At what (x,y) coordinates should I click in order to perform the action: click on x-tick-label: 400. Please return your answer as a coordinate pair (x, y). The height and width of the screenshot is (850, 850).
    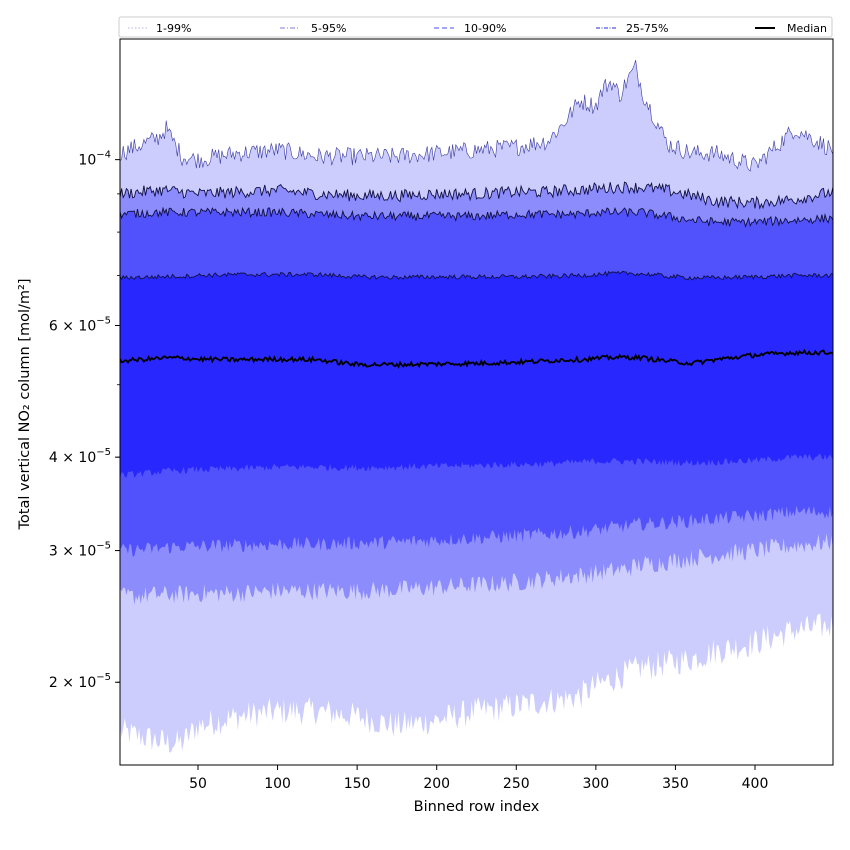
    Looking at the image, I should click on (755, 784).